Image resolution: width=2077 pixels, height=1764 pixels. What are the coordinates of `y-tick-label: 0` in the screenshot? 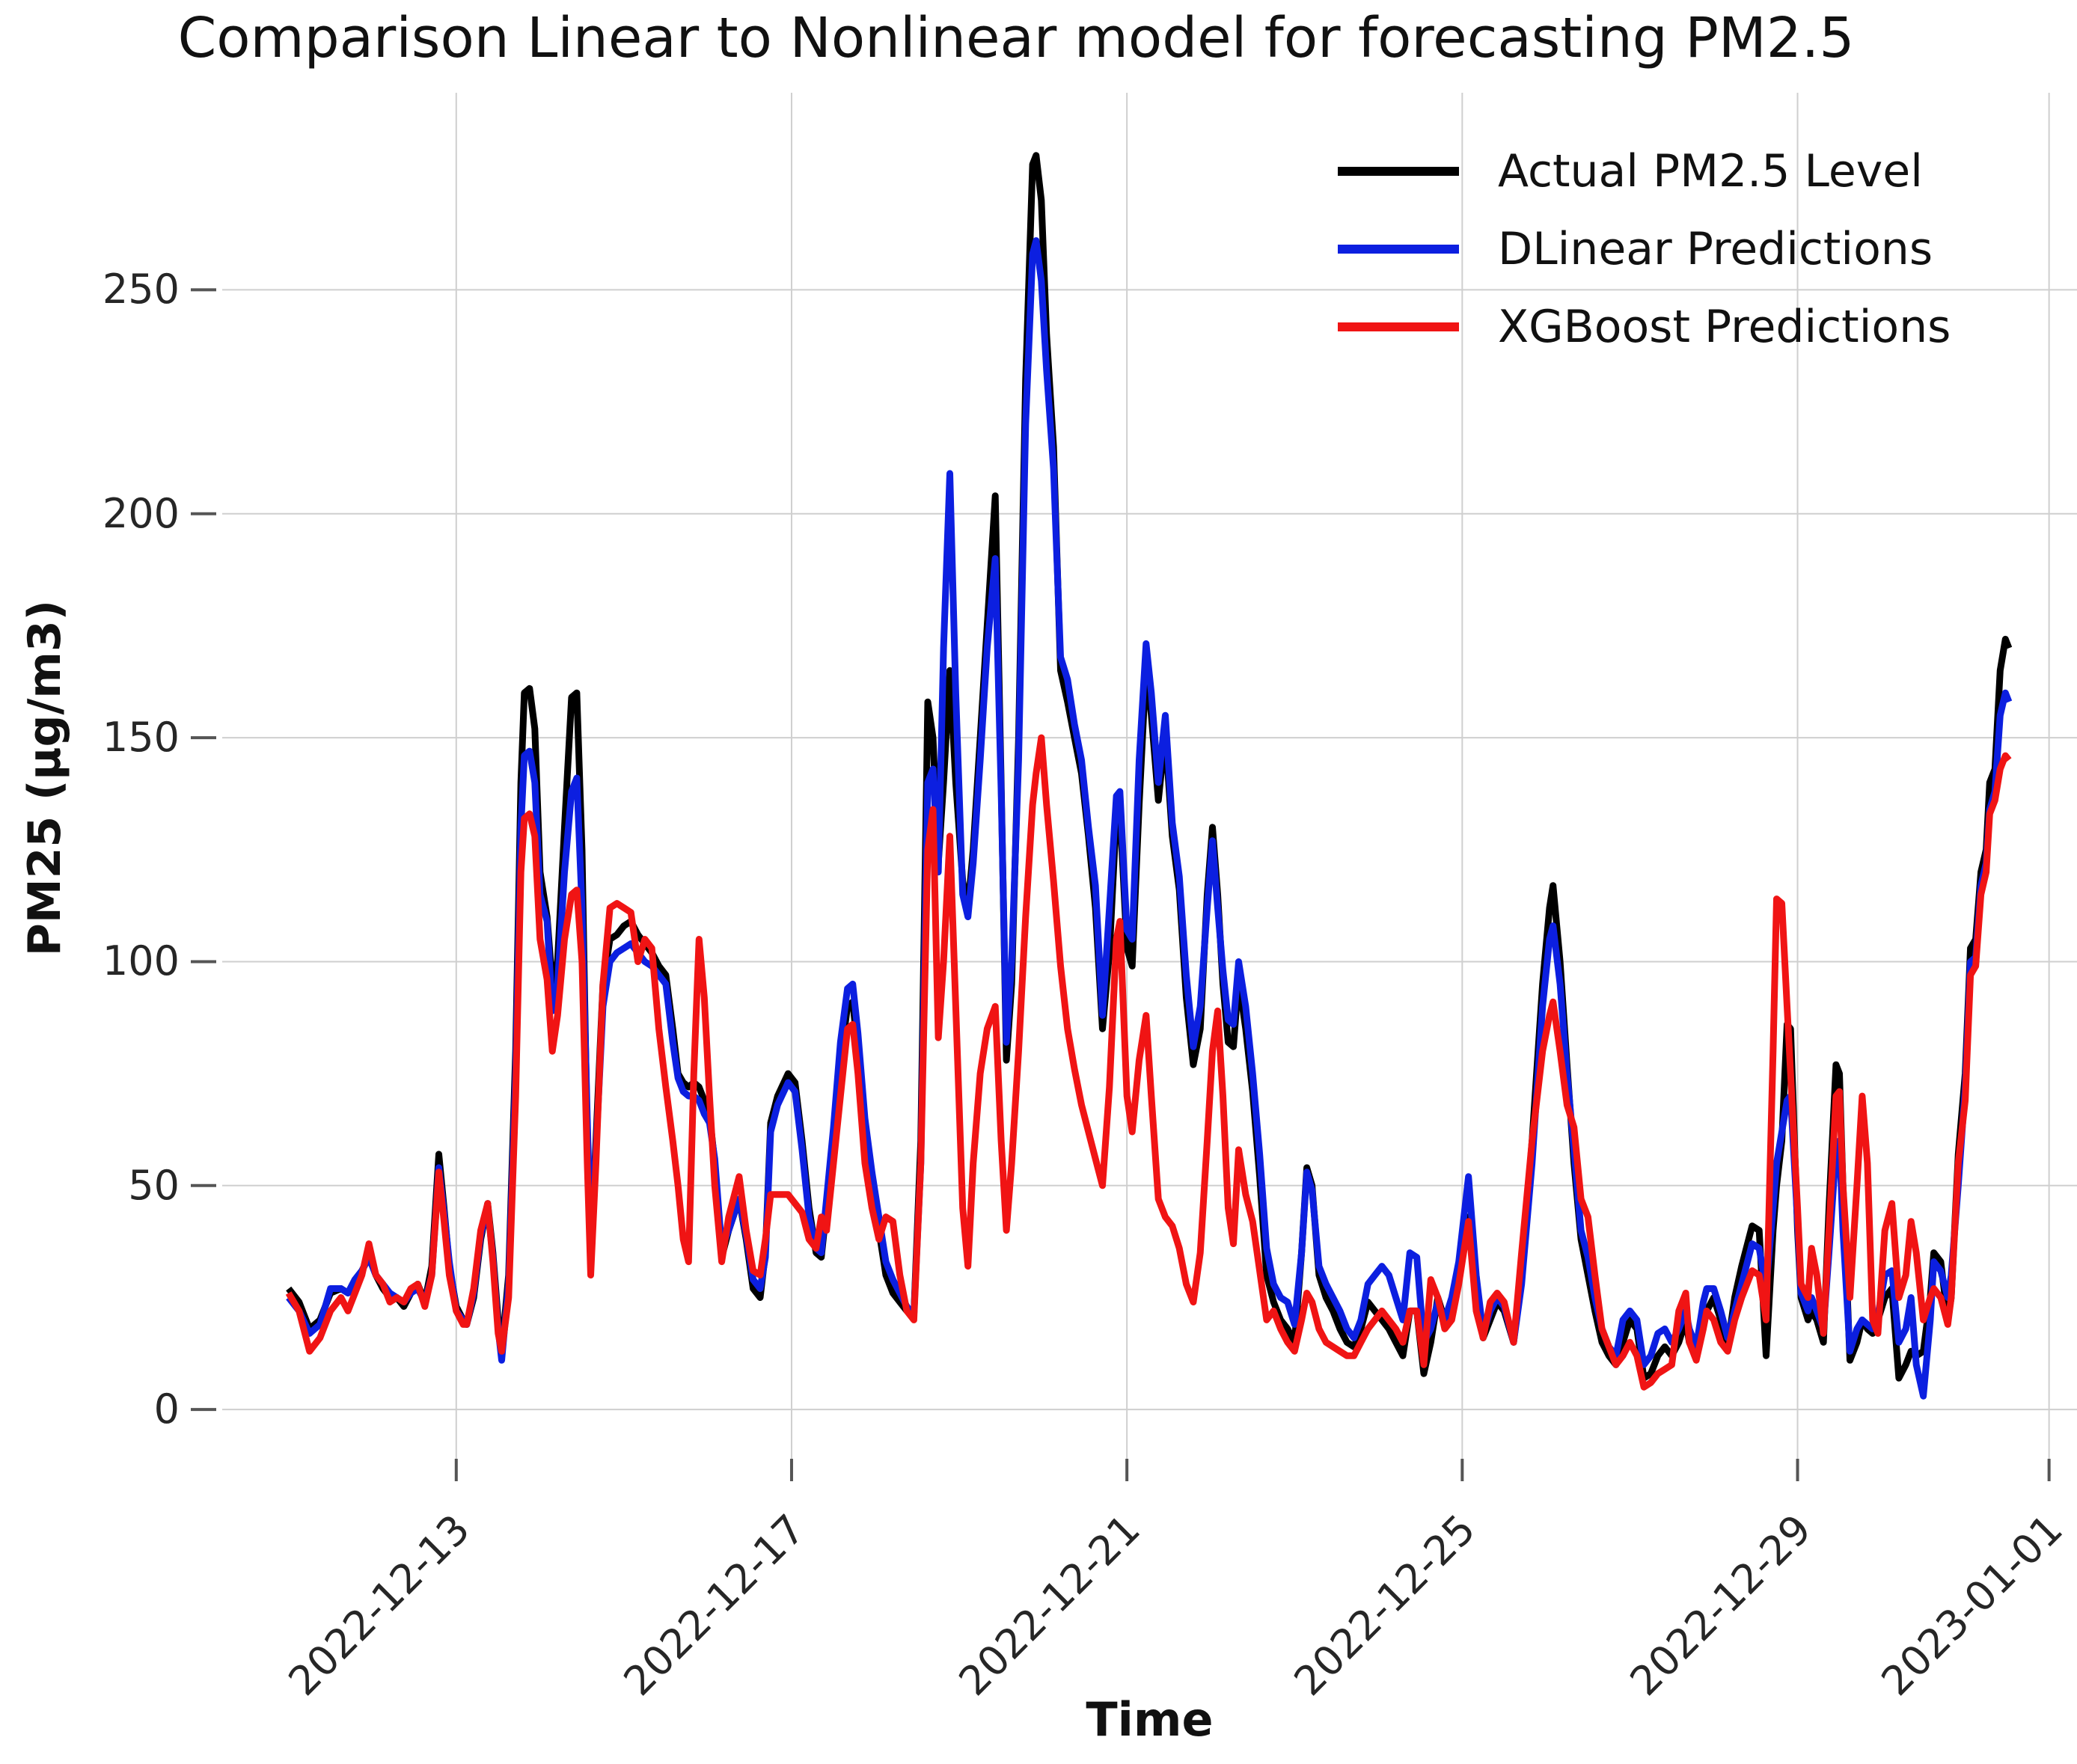 It's located at (166, 1409).